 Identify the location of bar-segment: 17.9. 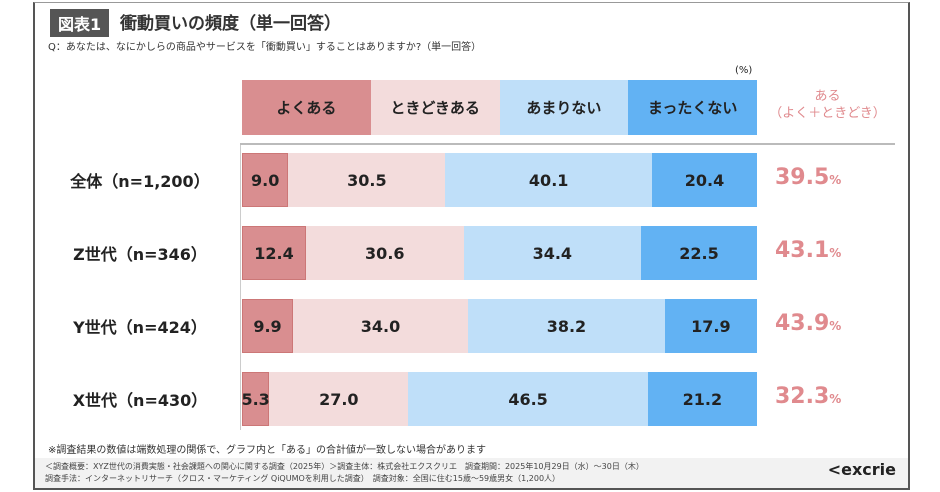
(710, 326).